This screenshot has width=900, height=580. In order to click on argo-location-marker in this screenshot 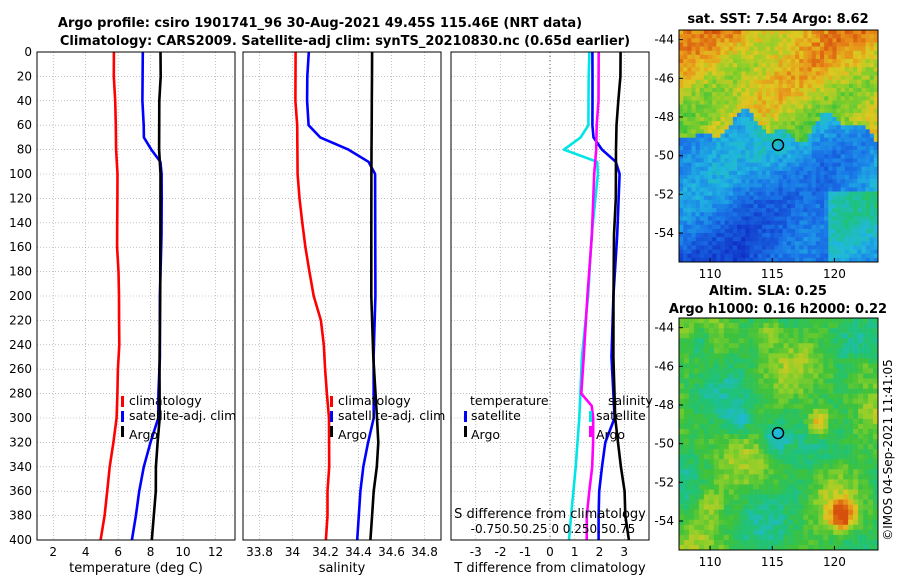, I will do `click(778, 433)`.